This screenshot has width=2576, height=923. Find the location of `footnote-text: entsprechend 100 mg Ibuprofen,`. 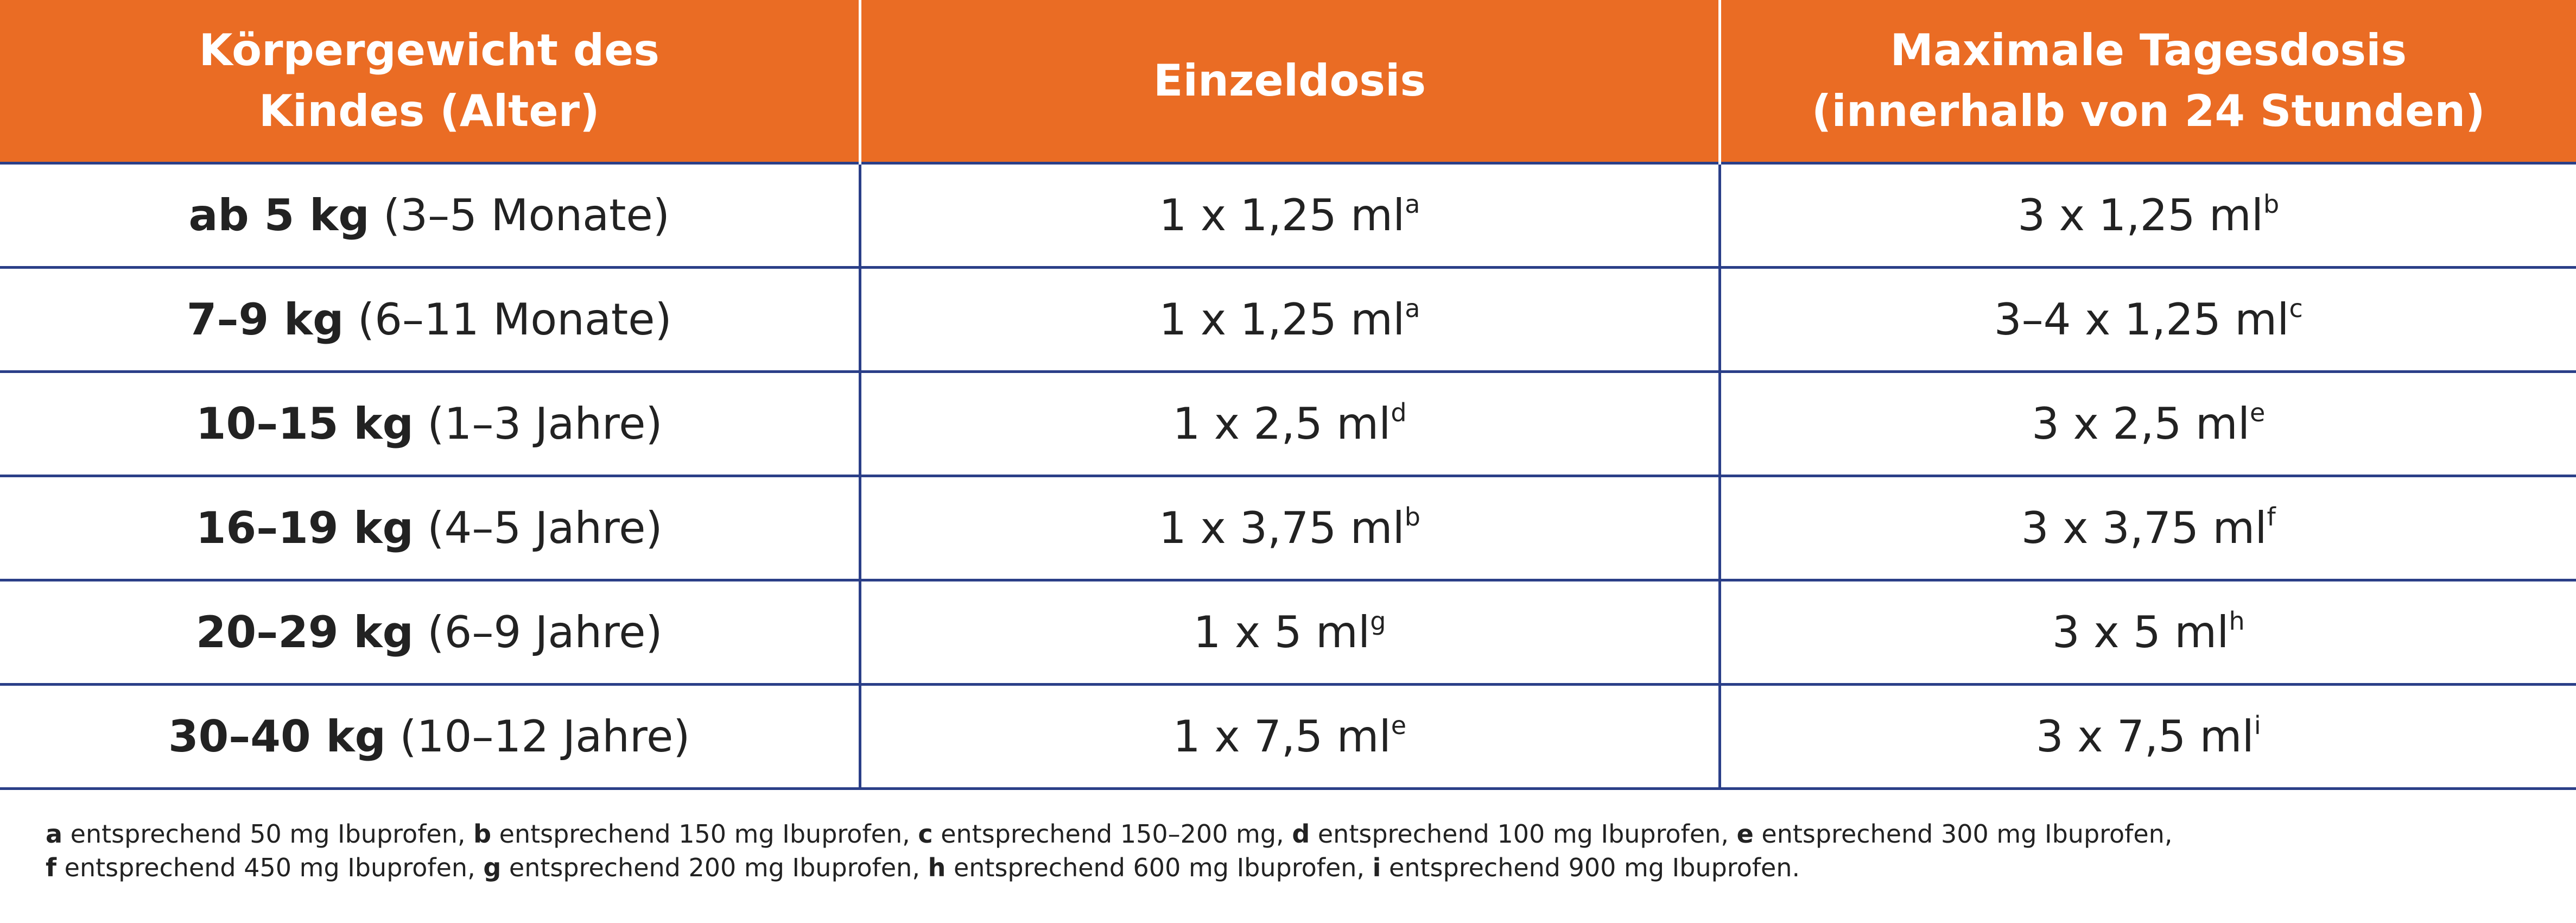

footnote-text: entsprechend 100 mg Ibuprofen, is located at coordinates (1523, 834).